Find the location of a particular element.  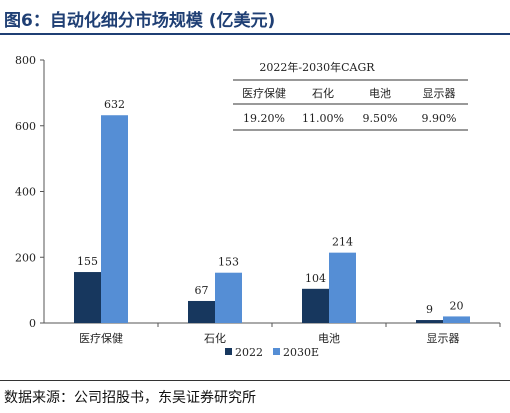

data-label: 632 is located at coordinates (114, 104).